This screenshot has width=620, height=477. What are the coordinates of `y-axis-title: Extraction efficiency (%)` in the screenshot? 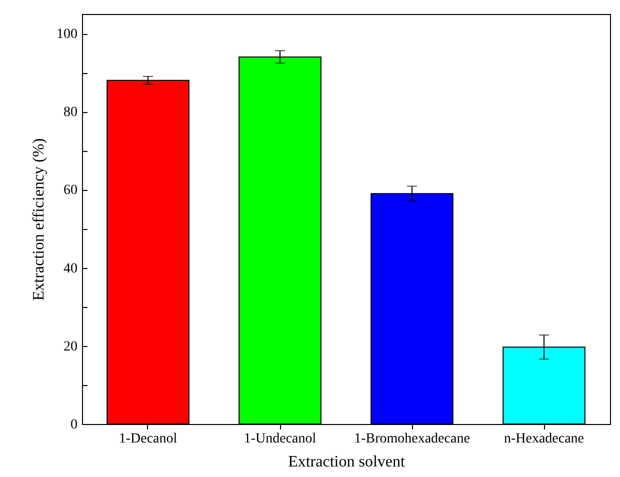 It's located at (39, 219).